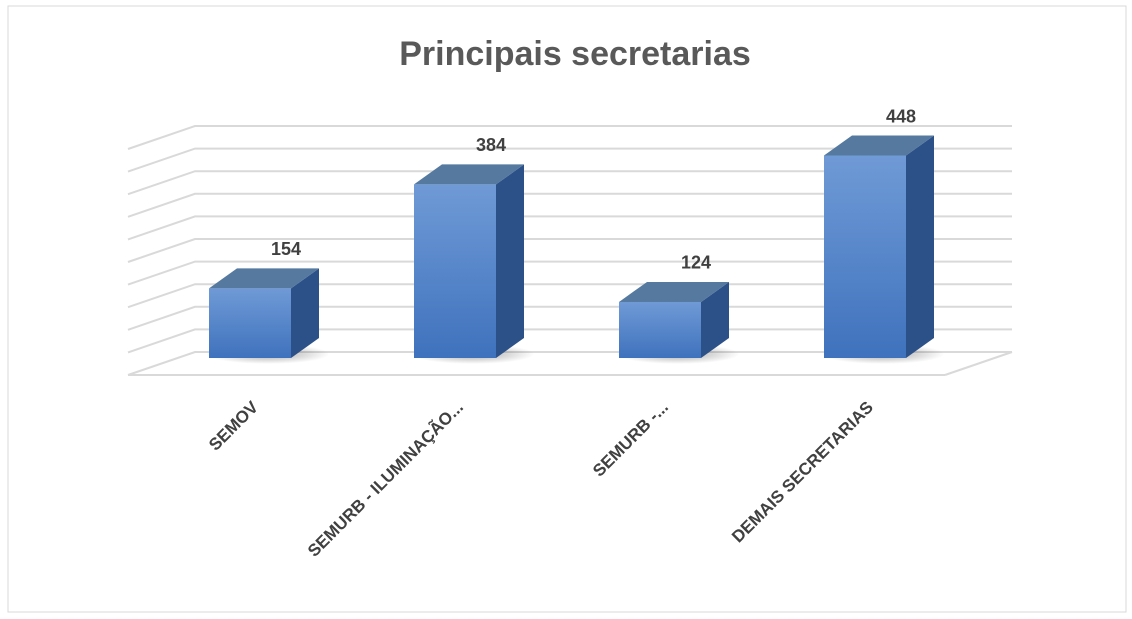 The width and height of the screenshot is (1132, 619). What do you see at coordinates (978, 363) in the screenshot?
I see `floor-side` at bounding box center [978, 363].